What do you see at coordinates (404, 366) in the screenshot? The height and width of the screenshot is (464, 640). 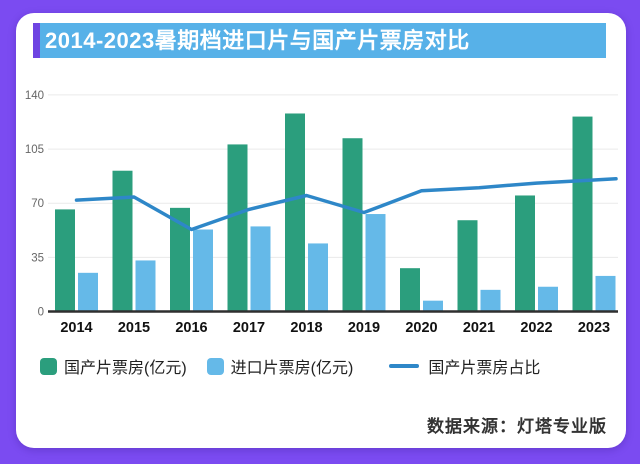 I see `share-line-swatch-icon` at bounding box center [404, 366].